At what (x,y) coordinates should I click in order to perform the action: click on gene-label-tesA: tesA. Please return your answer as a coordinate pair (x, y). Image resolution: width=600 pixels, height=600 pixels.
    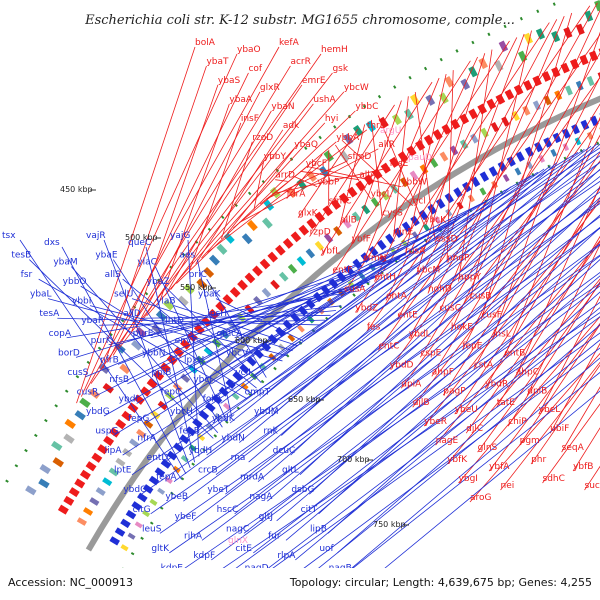
    Looking at the image, I should click on (49, 314).